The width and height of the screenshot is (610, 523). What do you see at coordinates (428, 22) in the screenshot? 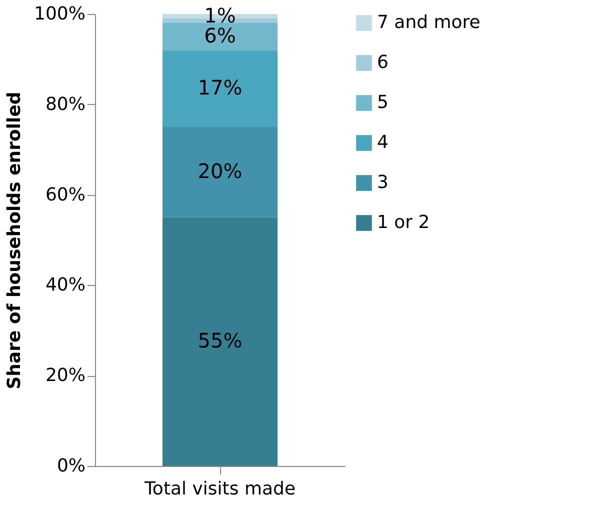
I see `legend-label: 7 and more` at bounding box center [428, 22].